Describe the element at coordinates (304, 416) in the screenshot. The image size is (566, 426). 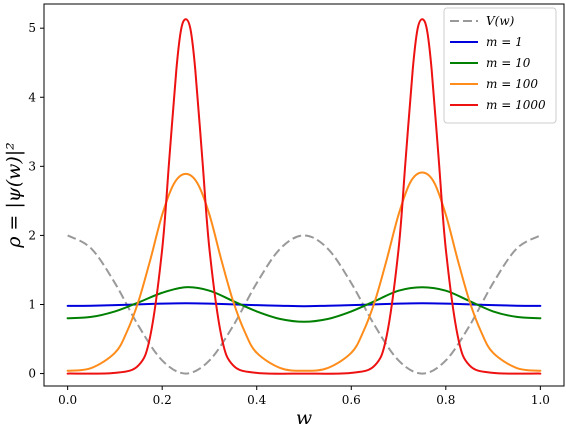
I see `x-axis-label: w` at that location.